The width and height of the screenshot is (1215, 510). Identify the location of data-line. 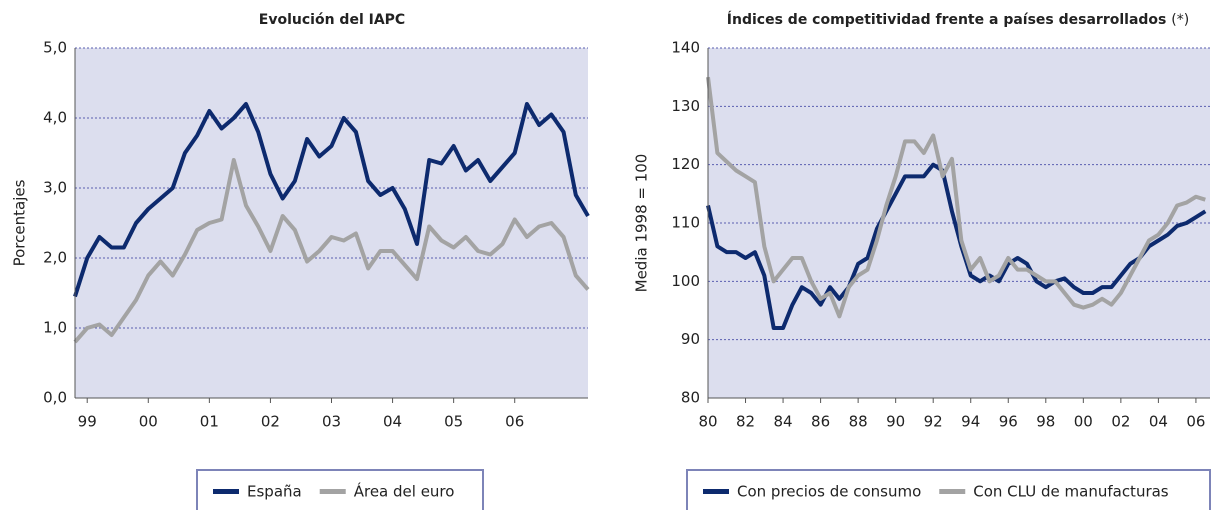
(956, 246).